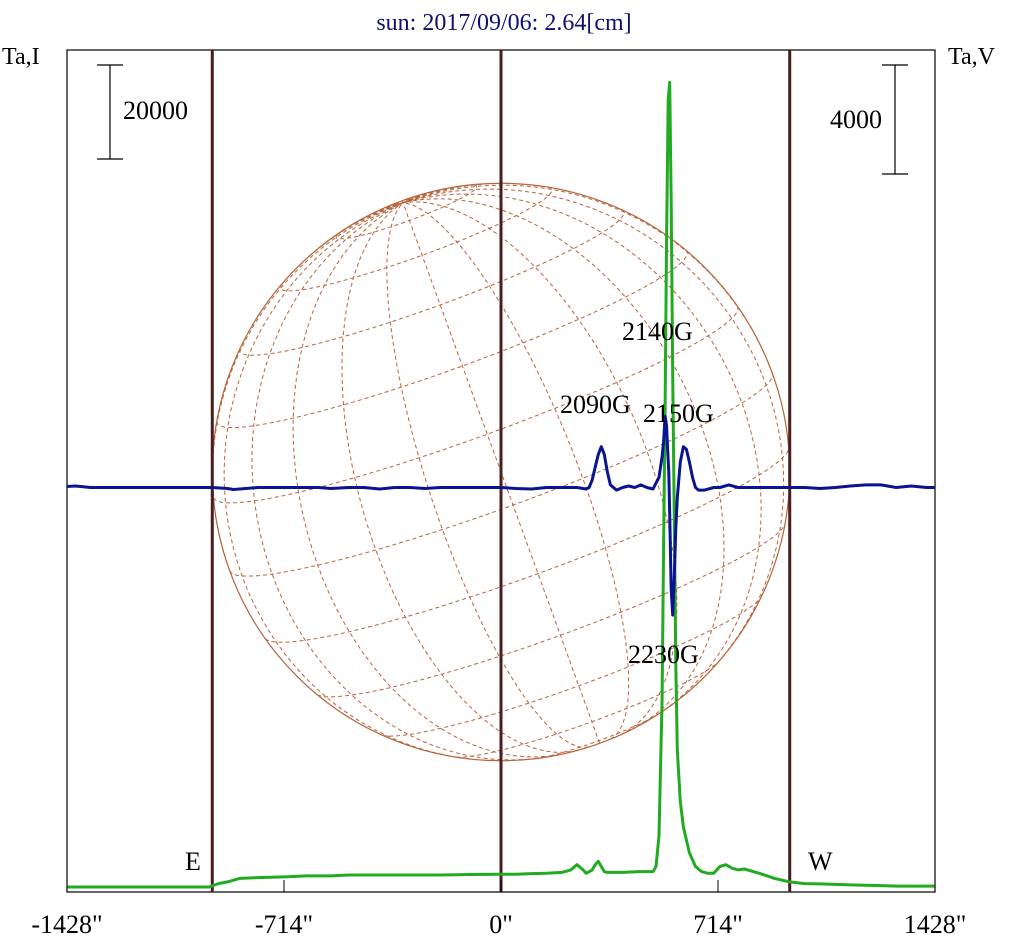  I want to click on west-limb-label: W, so click(820, 861).